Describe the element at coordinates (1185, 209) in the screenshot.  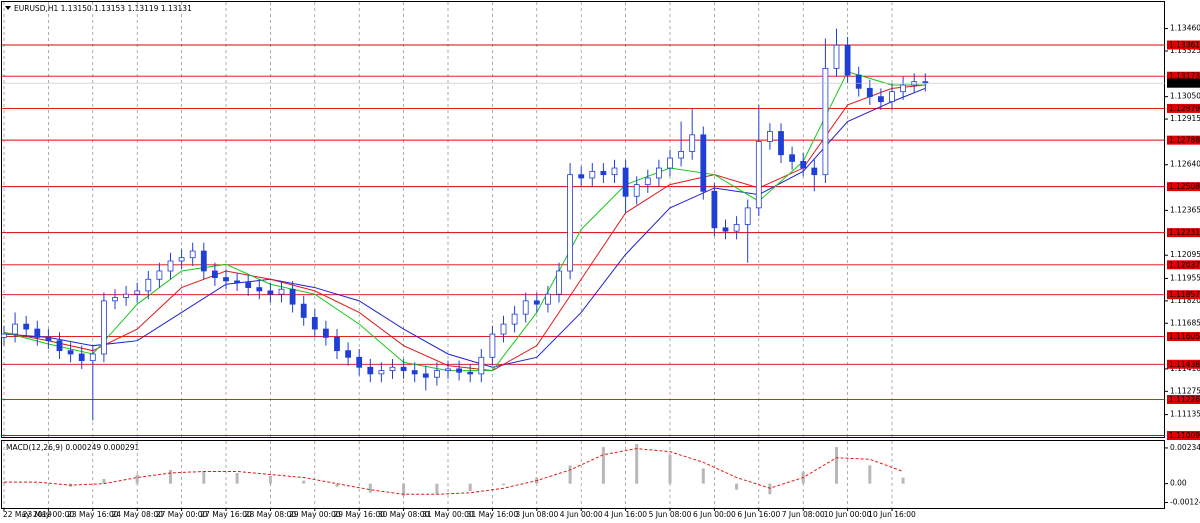
I see `y-tick-label: 1.12365` at that location.